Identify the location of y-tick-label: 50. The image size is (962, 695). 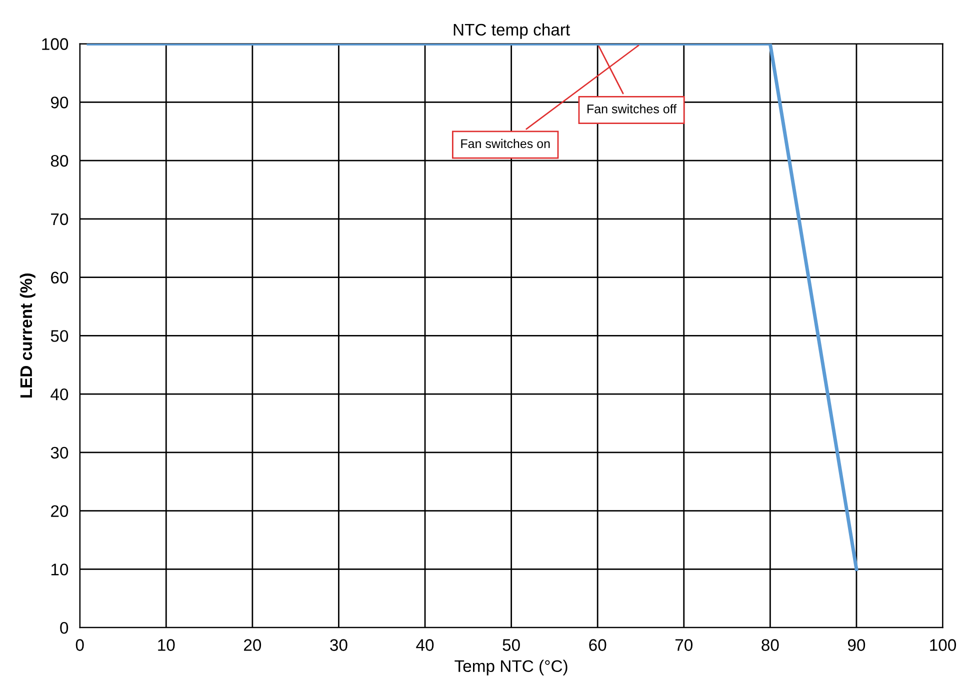
(59, 336).